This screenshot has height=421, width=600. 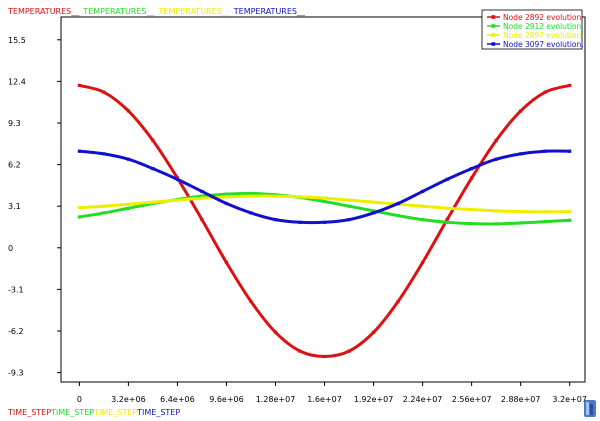 What do you see at coordinates (79, 399) in the screenshot?
I see `x-tick-label: 0` at bounding box center [79, 399].